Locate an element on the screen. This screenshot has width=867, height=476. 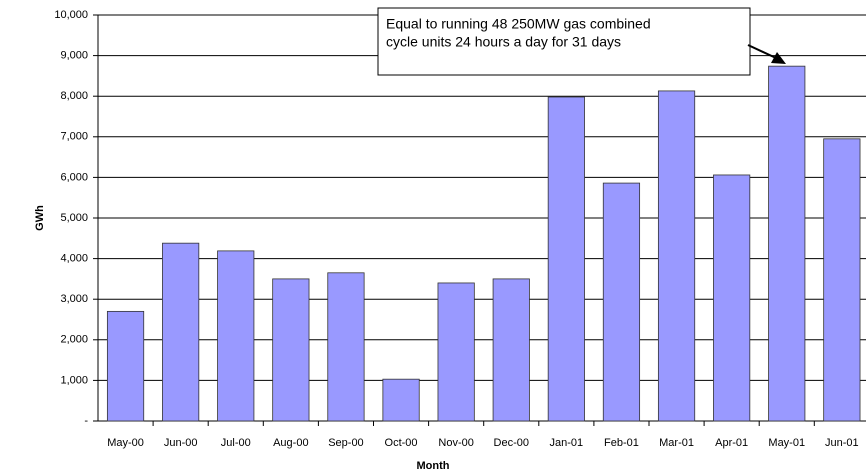
x-tick-label: Jul-00 is located at coordinates (236, 443).